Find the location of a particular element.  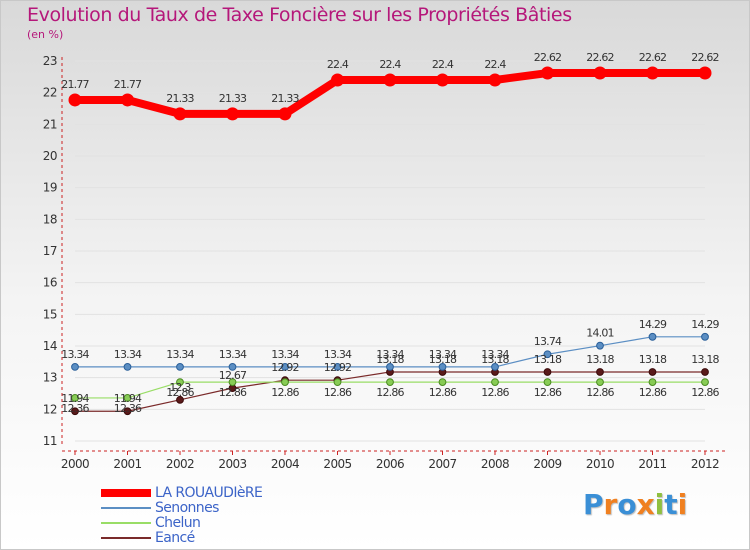

legend-label: Senonnes is located at coordinates (187, 508).